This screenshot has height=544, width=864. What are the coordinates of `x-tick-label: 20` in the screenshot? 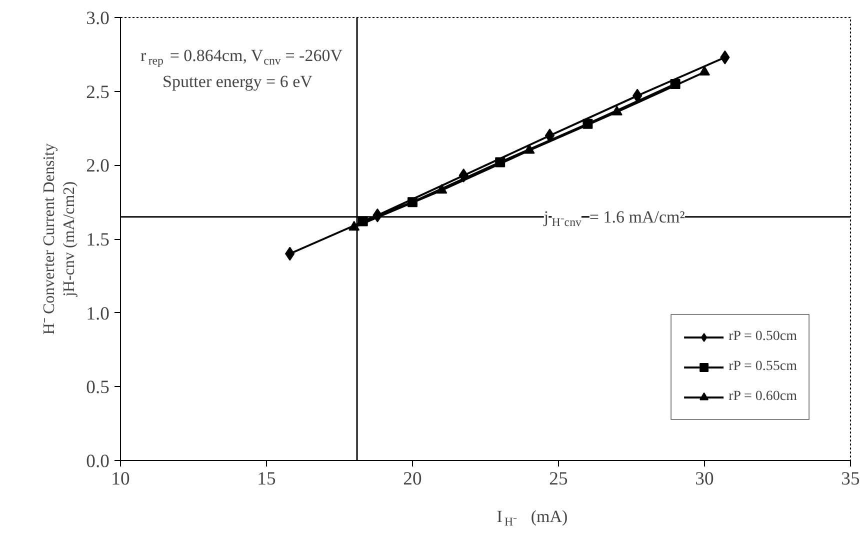 It's located at (412, 479).